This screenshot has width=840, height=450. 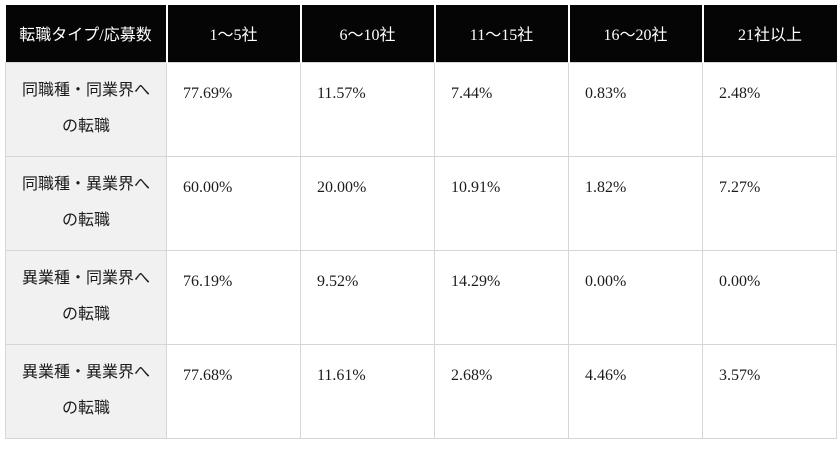 What do you see at coordinates (502, 33) in the screenshot?
I see `header-cell-11-15: 11〜15社` at bounding box center [502, 33].